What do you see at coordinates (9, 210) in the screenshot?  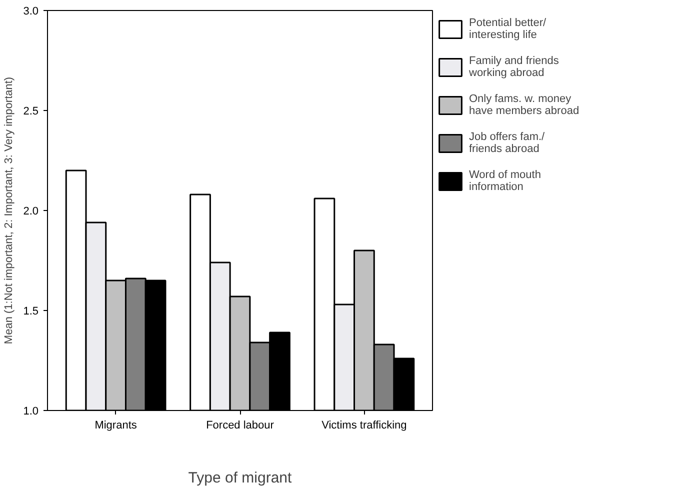 I see `y-axis-title: Mean (1:Not important, 2: Important, 3: Very important)` at bounding box center [9, 210].